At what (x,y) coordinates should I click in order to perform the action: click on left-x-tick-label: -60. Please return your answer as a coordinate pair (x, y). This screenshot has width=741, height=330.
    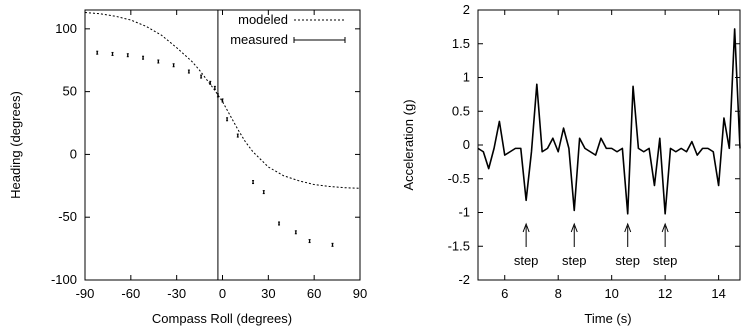
    Looking at the image, I should click on (130, 293).